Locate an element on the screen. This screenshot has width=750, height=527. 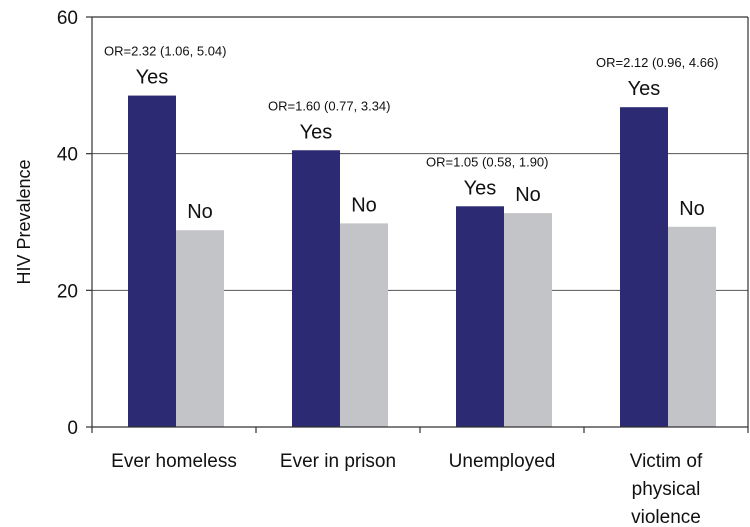
y-axis-title: HIV Prevalence is located at coordinates (24, 221).